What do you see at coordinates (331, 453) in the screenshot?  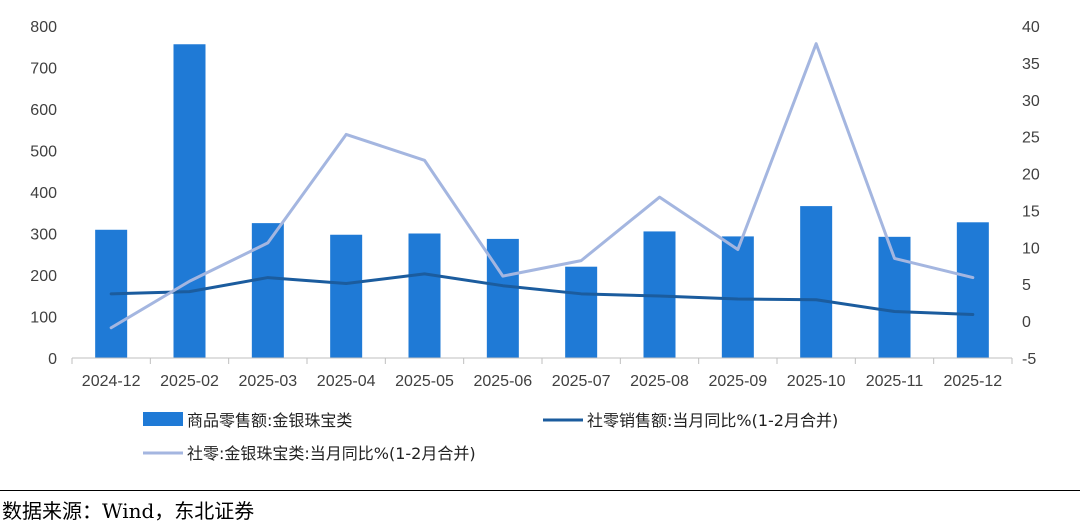 I see `legend-label: 社零:金银珠宝类:当月同比%(1-2月合并)` at bounding box center [331, 453].